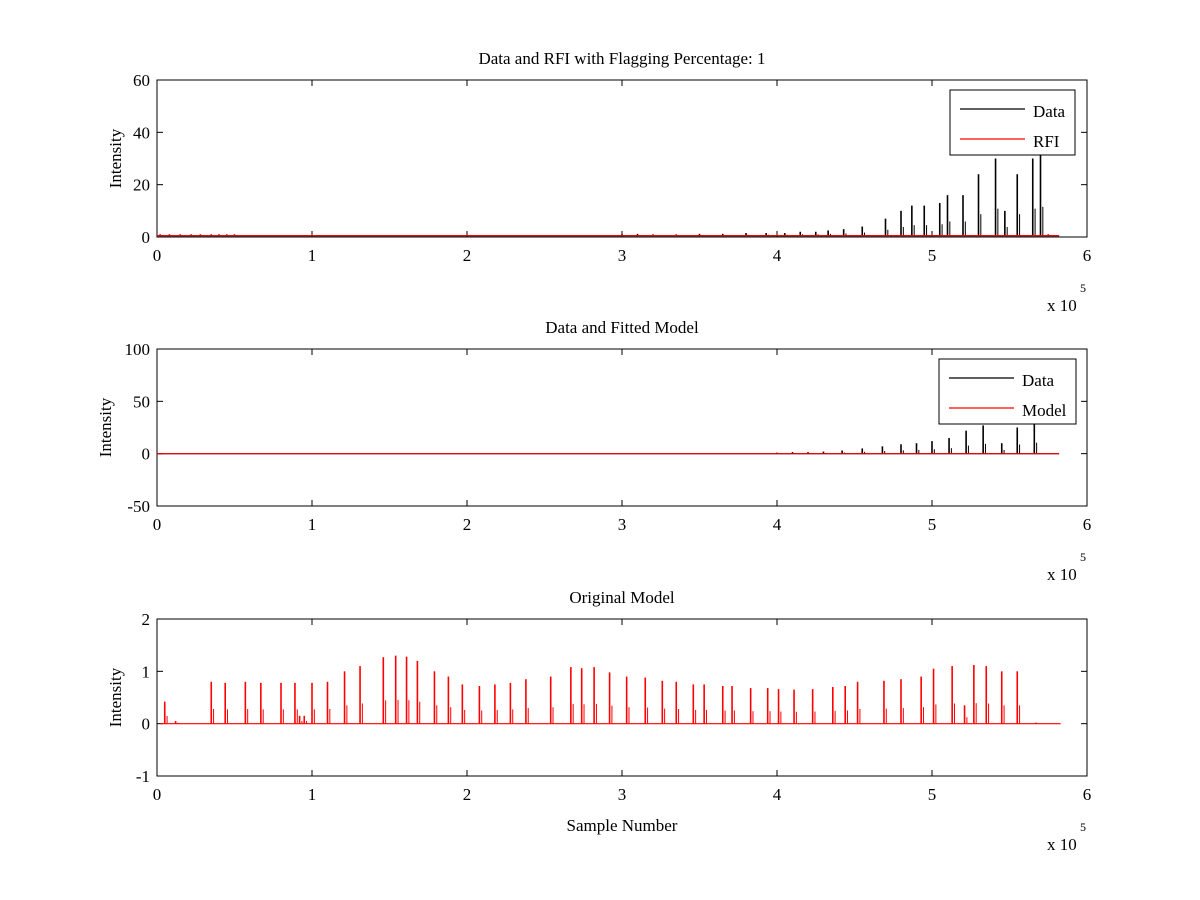 This screenshot has width=1200, height=900. I want to click on y-tick-label: 60, so click(141, 80).